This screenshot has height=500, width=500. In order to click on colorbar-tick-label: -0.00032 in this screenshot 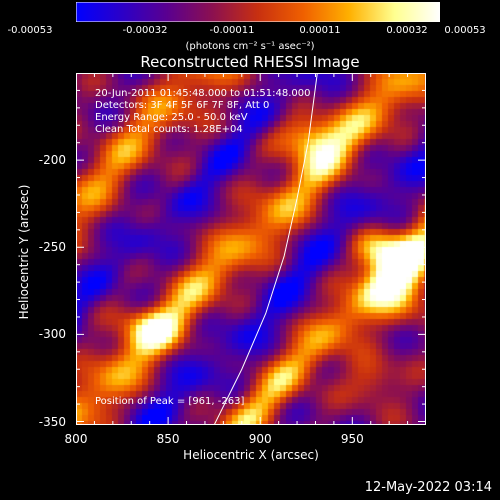, I will do `click(145, 30)`.